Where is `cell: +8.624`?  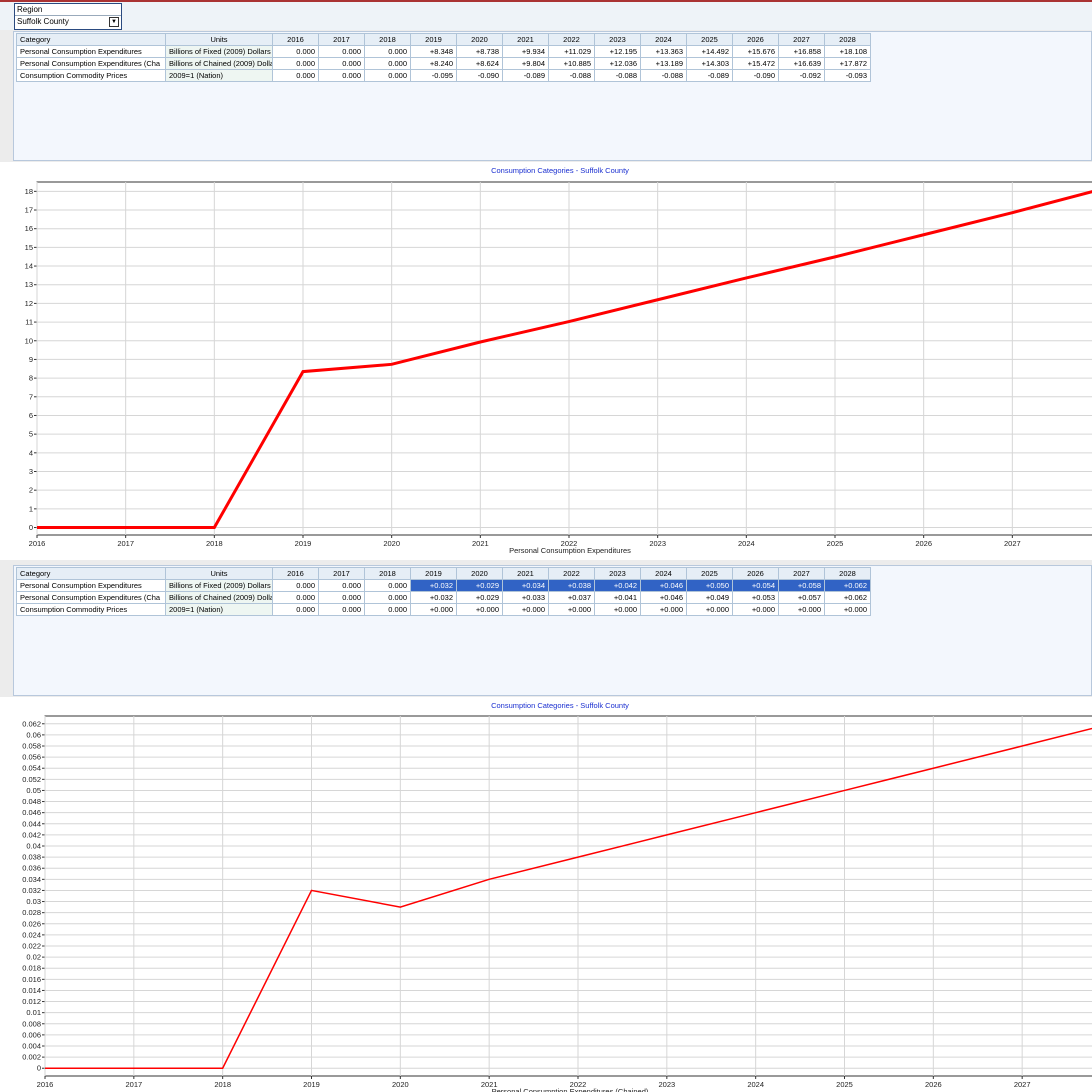
cell: +8.624 is located at coordinates (479, 63).